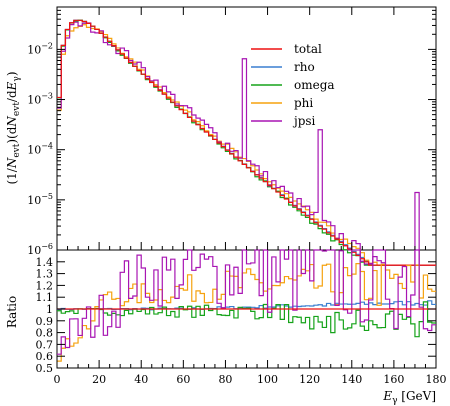 The width and height of the screenshot is (450, 406). What do you see at coordinates (45, 285) in the screenshot?
I see `ratio-y-tick-label: 1.2` at bounding box center [45, 285].